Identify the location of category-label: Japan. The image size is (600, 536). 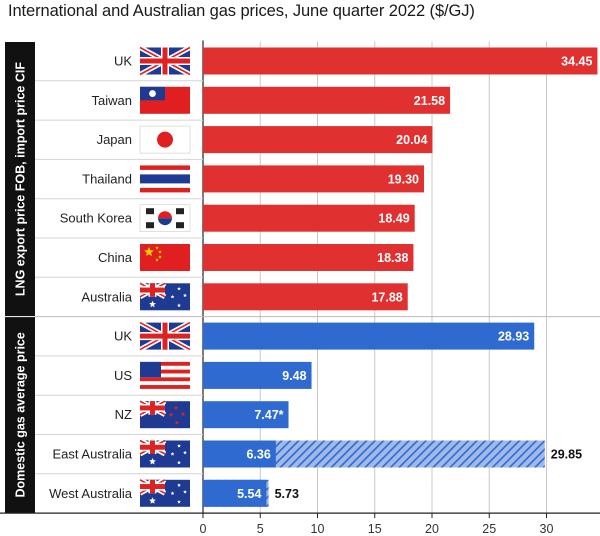
(114, 139).